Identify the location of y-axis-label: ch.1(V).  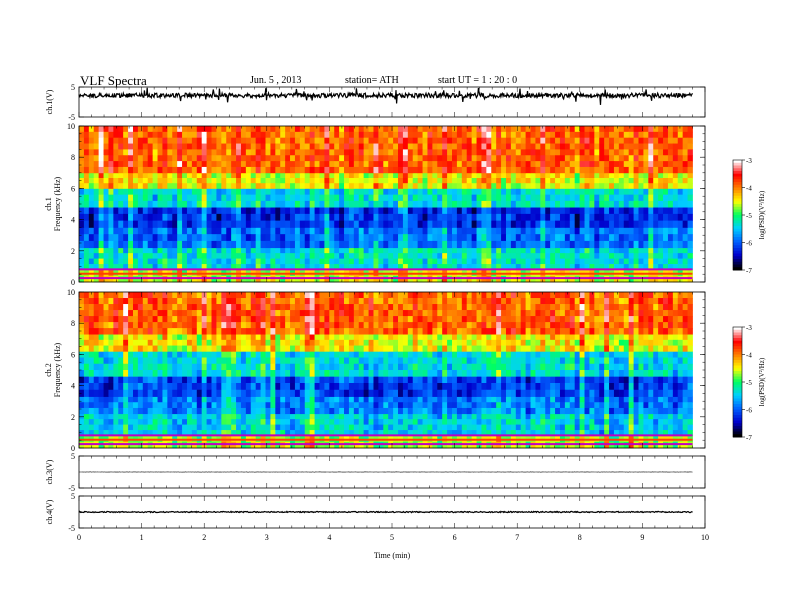
(49, 101).